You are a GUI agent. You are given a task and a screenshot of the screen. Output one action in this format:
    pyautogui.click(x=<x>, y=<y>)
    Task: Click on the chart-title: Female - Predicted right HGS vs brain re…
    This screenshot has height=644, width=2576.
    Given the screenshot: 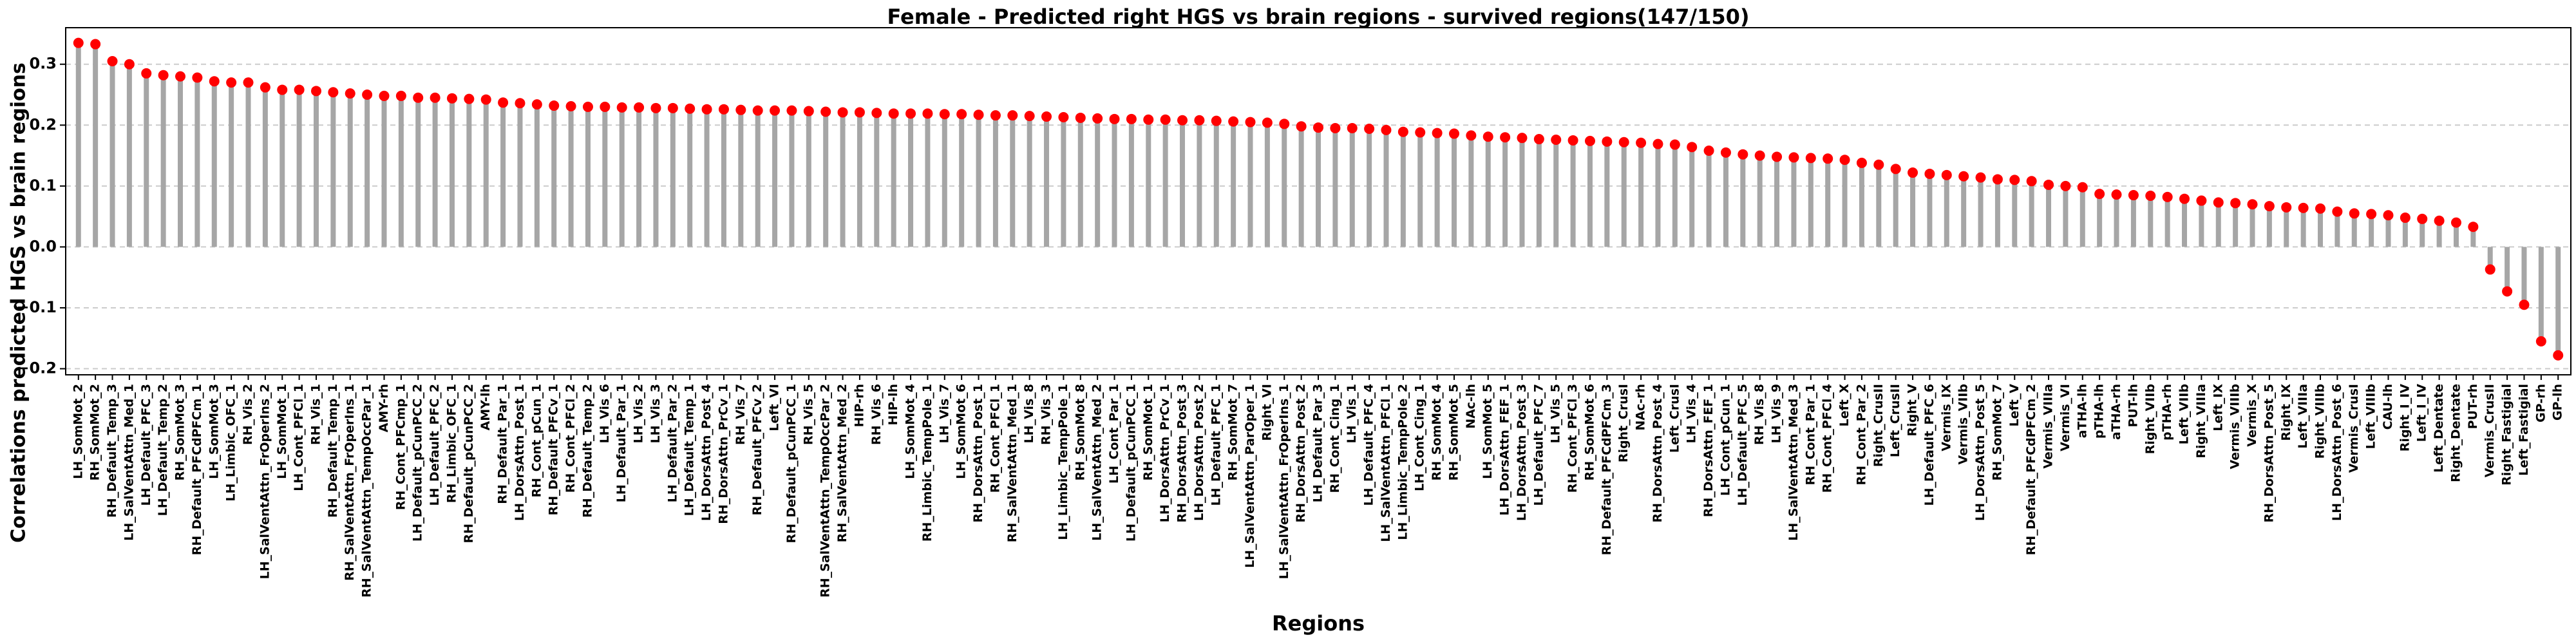 What is the action you would take?
    pyautogui.click(x=1318, y=17)
    